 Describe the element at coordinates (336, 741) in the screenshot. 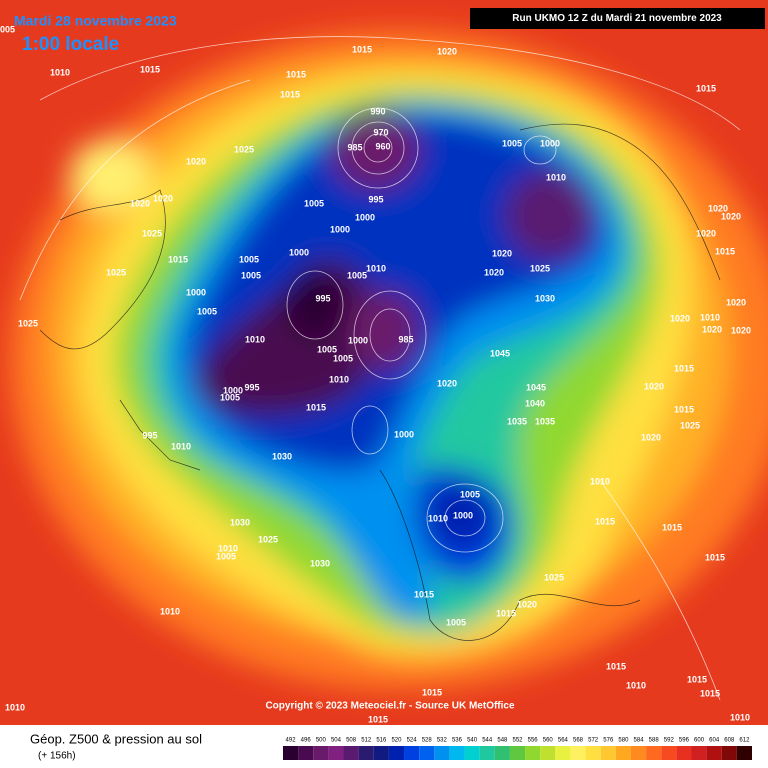

I see `colorbar-label: 504` at that location.